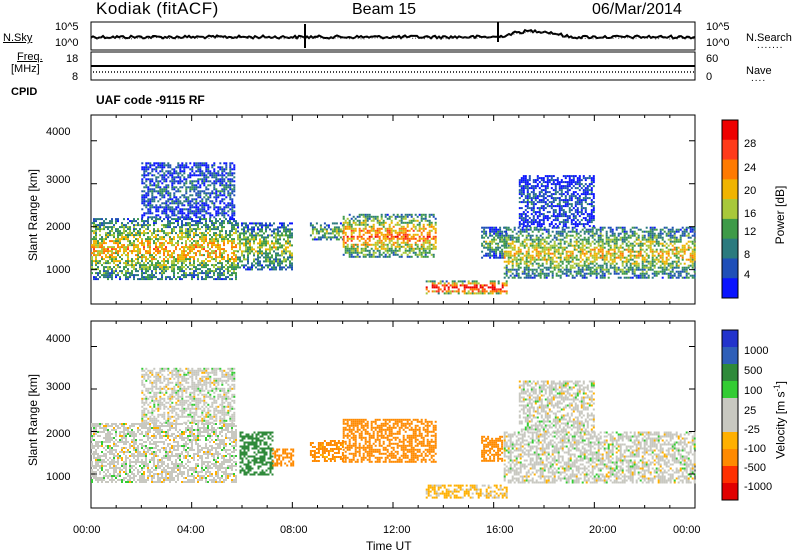 The width and height of the screenshot is (800, 554). Describe the element at coordinates (753, 391) in the screenshot. I see `velocity-cbar-tick: 100` at that location.